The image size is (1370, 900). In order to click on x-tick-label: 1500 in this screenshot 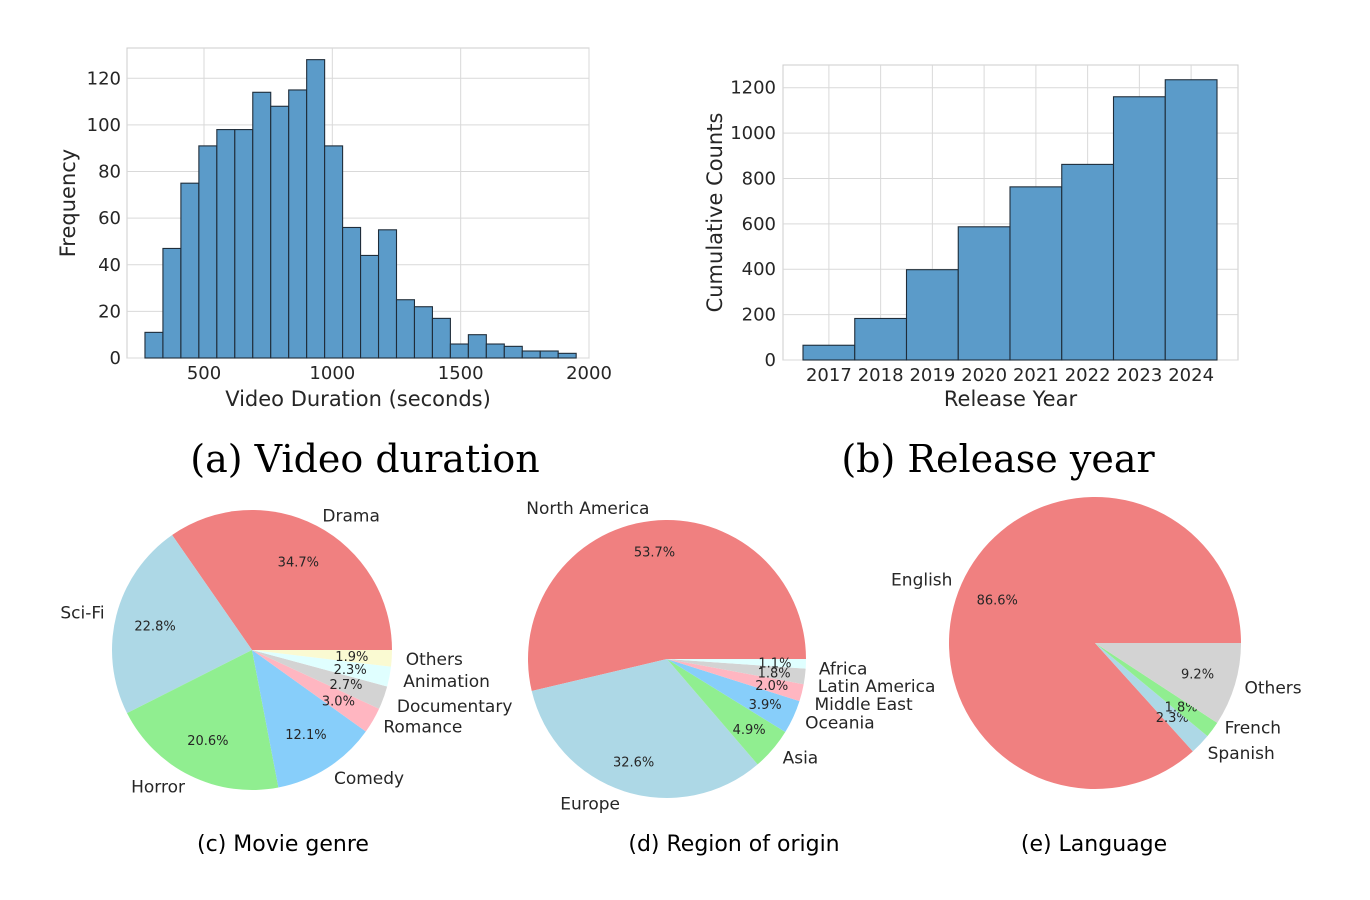, I will do `click(461, 373)`.